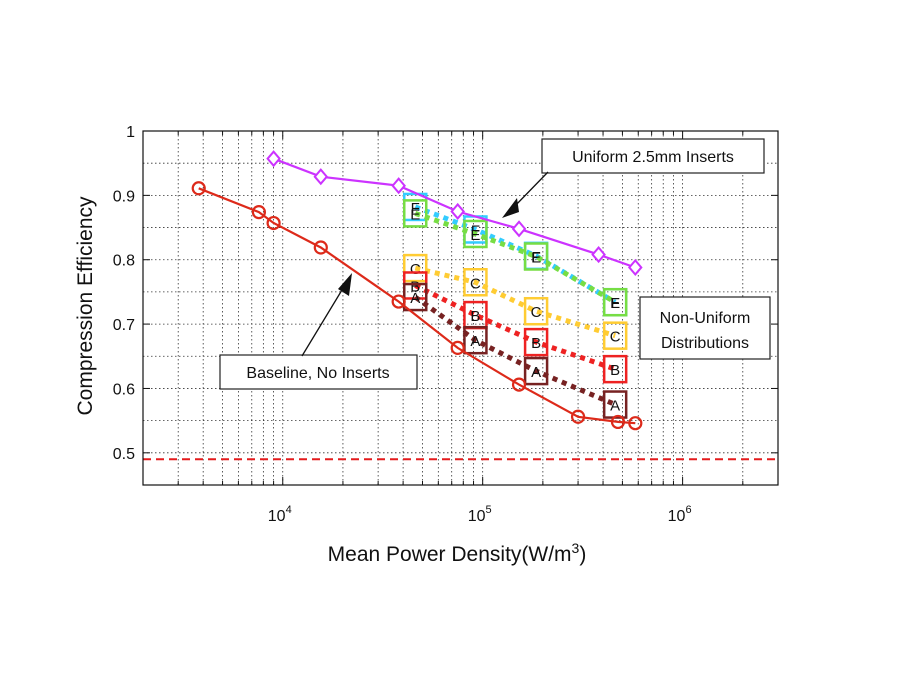  I want to click on y-tick-label: 0.6, so click(124, 389).